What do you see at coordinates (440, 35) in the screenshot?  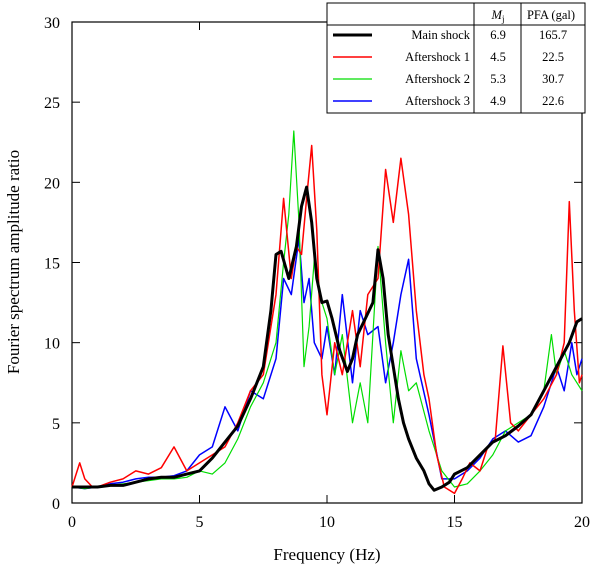 I see `legend-label-main-shock: Main shock` at bounding box center [440, 35].